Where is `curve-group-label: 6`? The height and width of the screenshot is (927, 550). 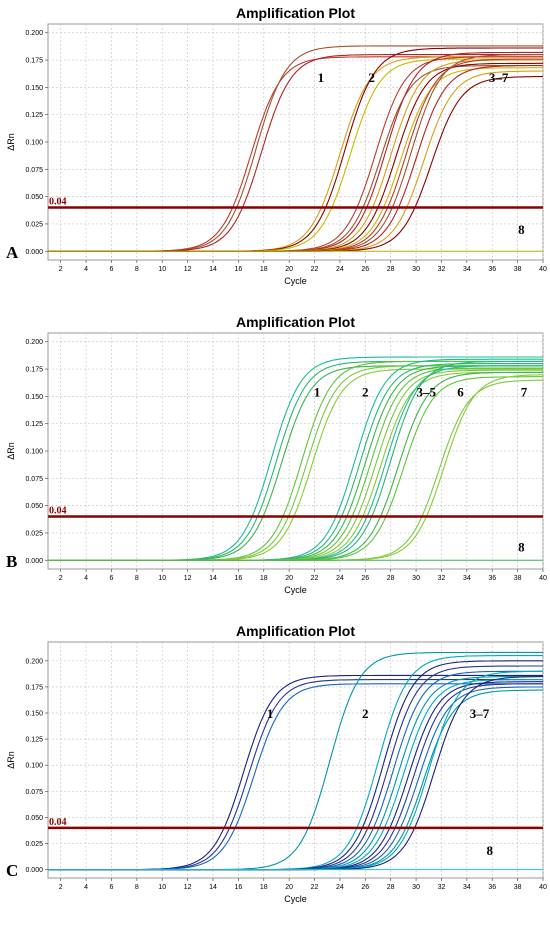 curve-group-label: 6 is located at coordinates (460, 391).